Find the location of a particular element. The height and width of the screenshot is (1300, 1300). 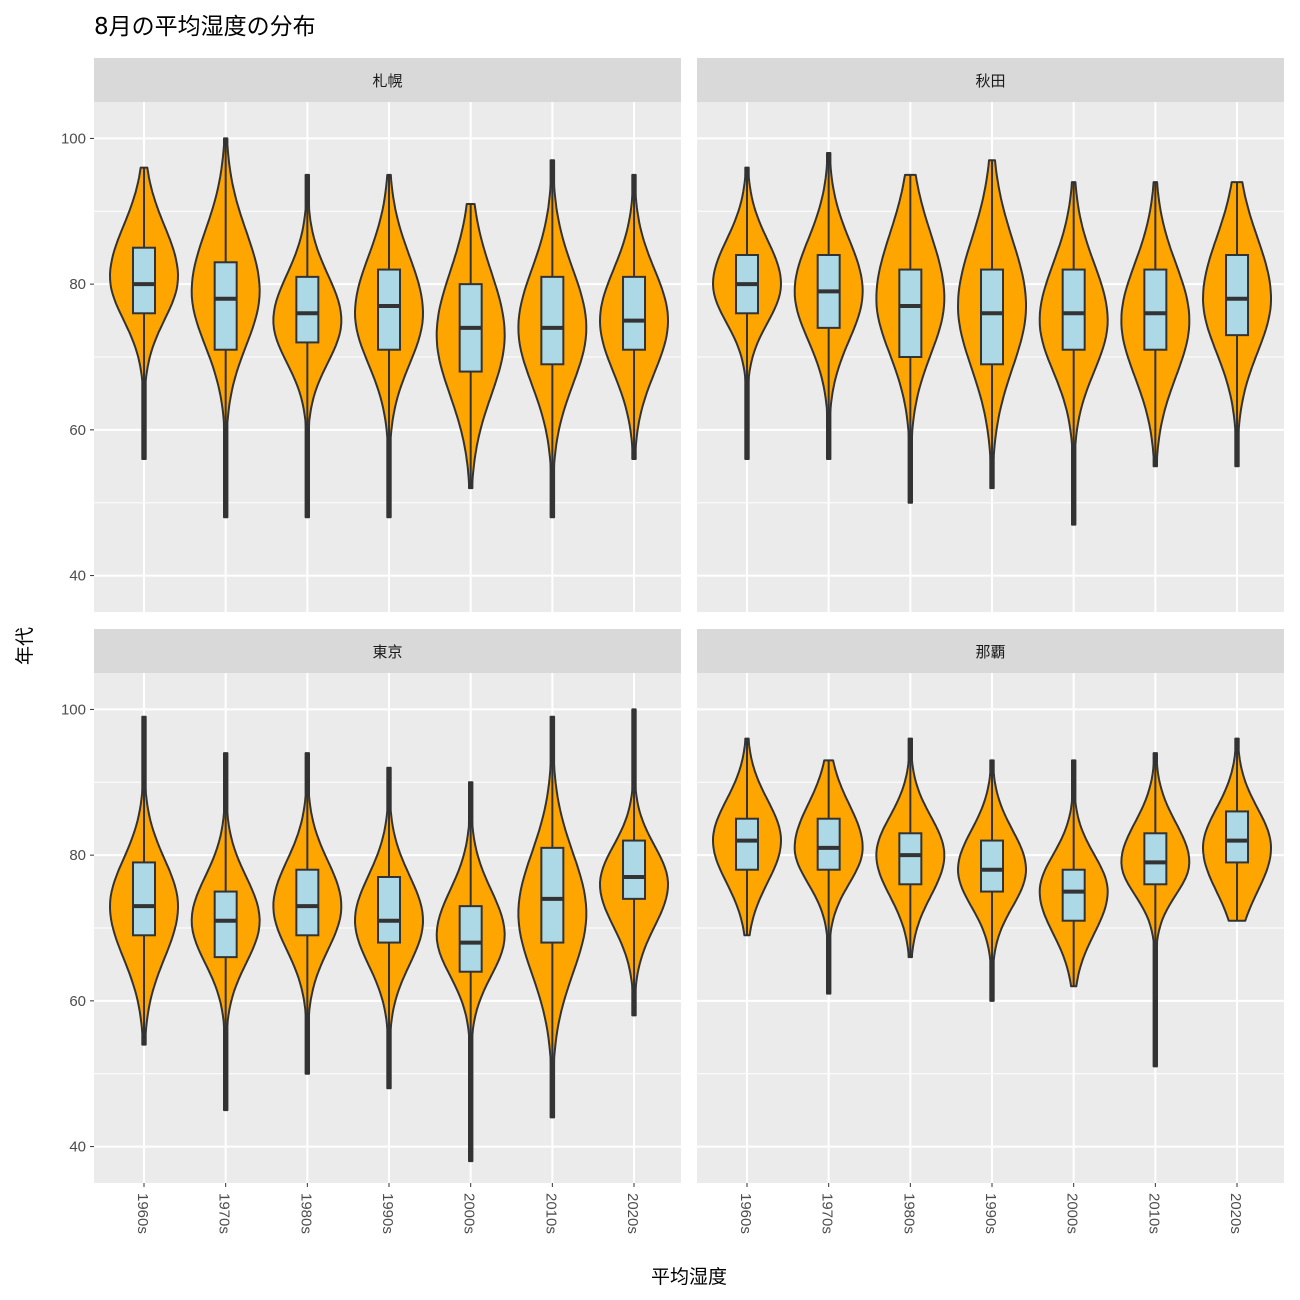

facet-strip-label: 札幌 is located at coordinates (387, 81).